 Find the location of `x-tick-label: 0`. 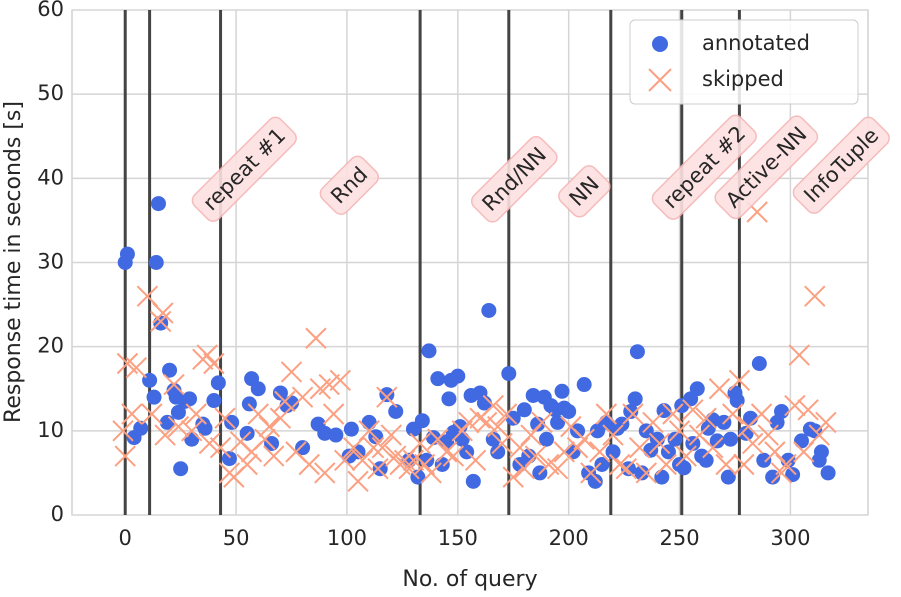

x-tick-label: 0 is located at coordinates (125, 538).